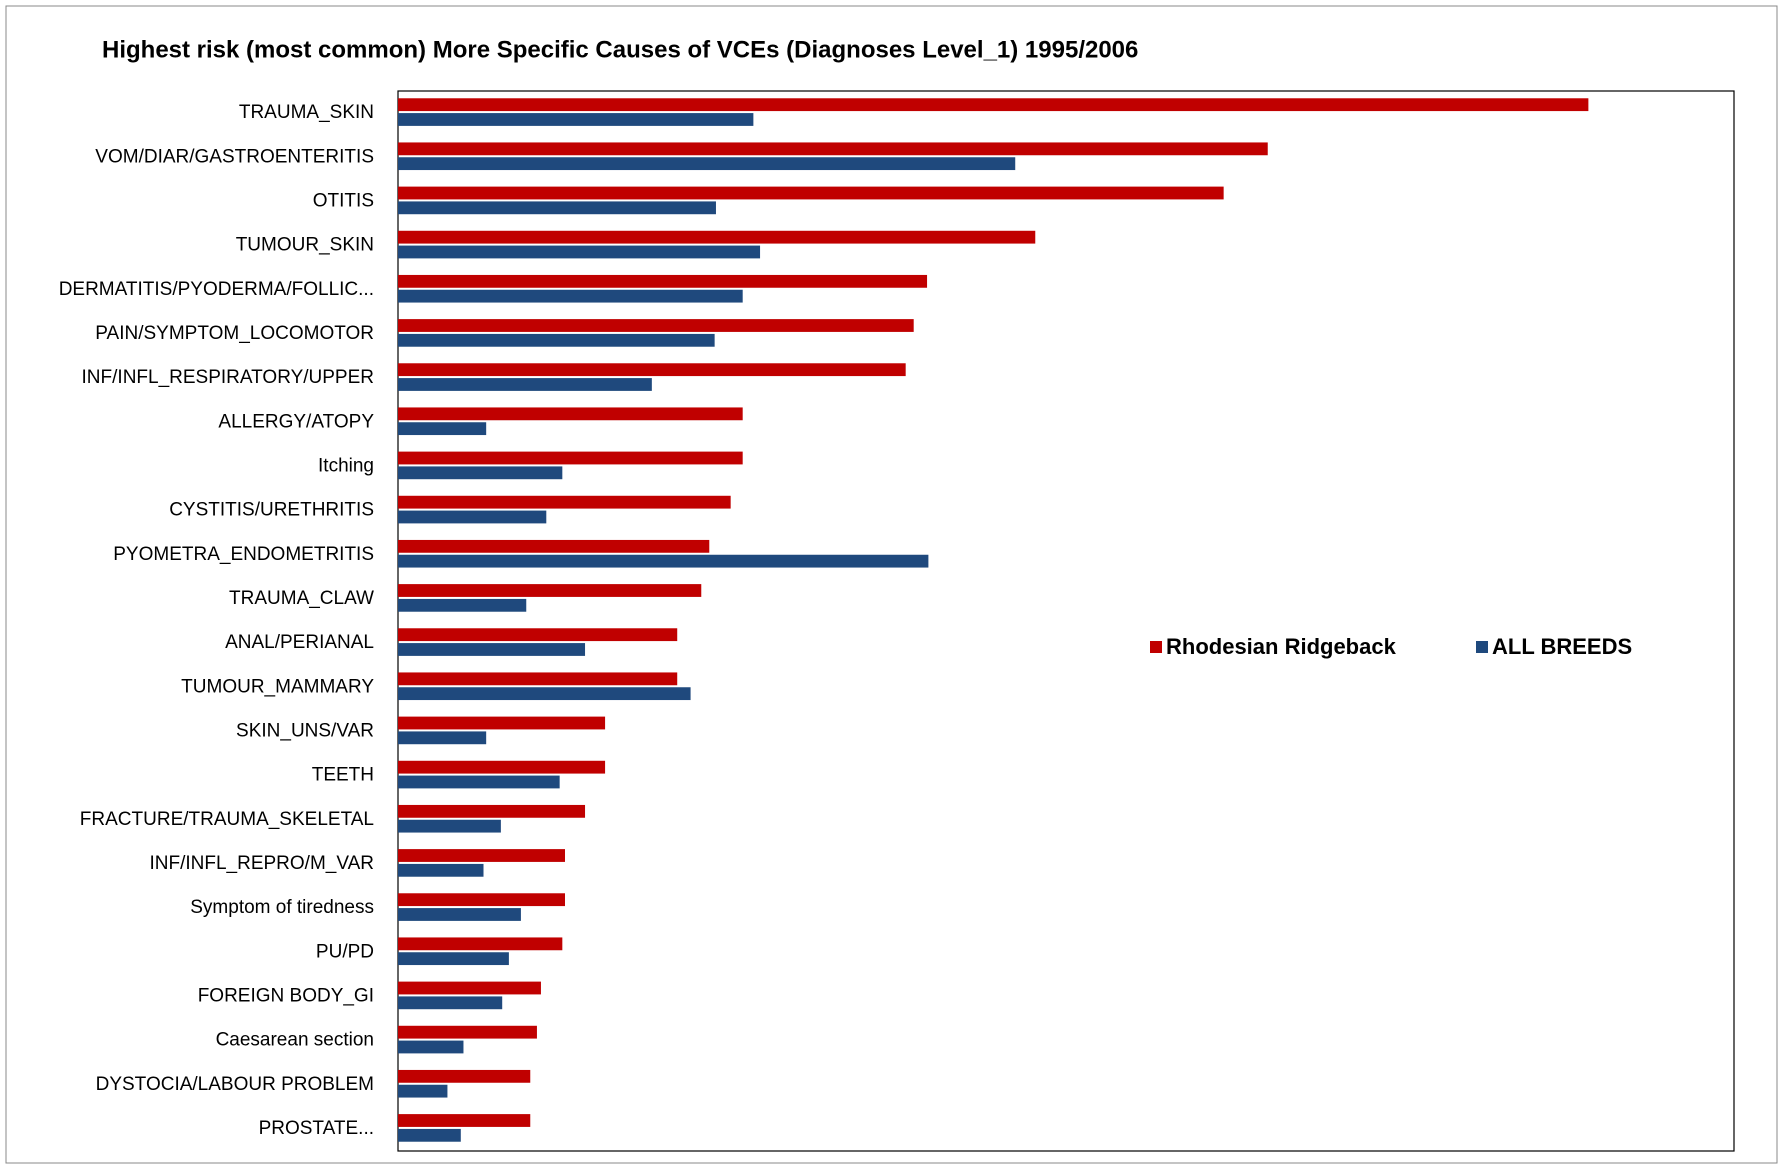 The width and height of the screenshot is (1783, 1169). I want to click on y-tick-label: FOREIGN BODY_GI, so click(286, 995).